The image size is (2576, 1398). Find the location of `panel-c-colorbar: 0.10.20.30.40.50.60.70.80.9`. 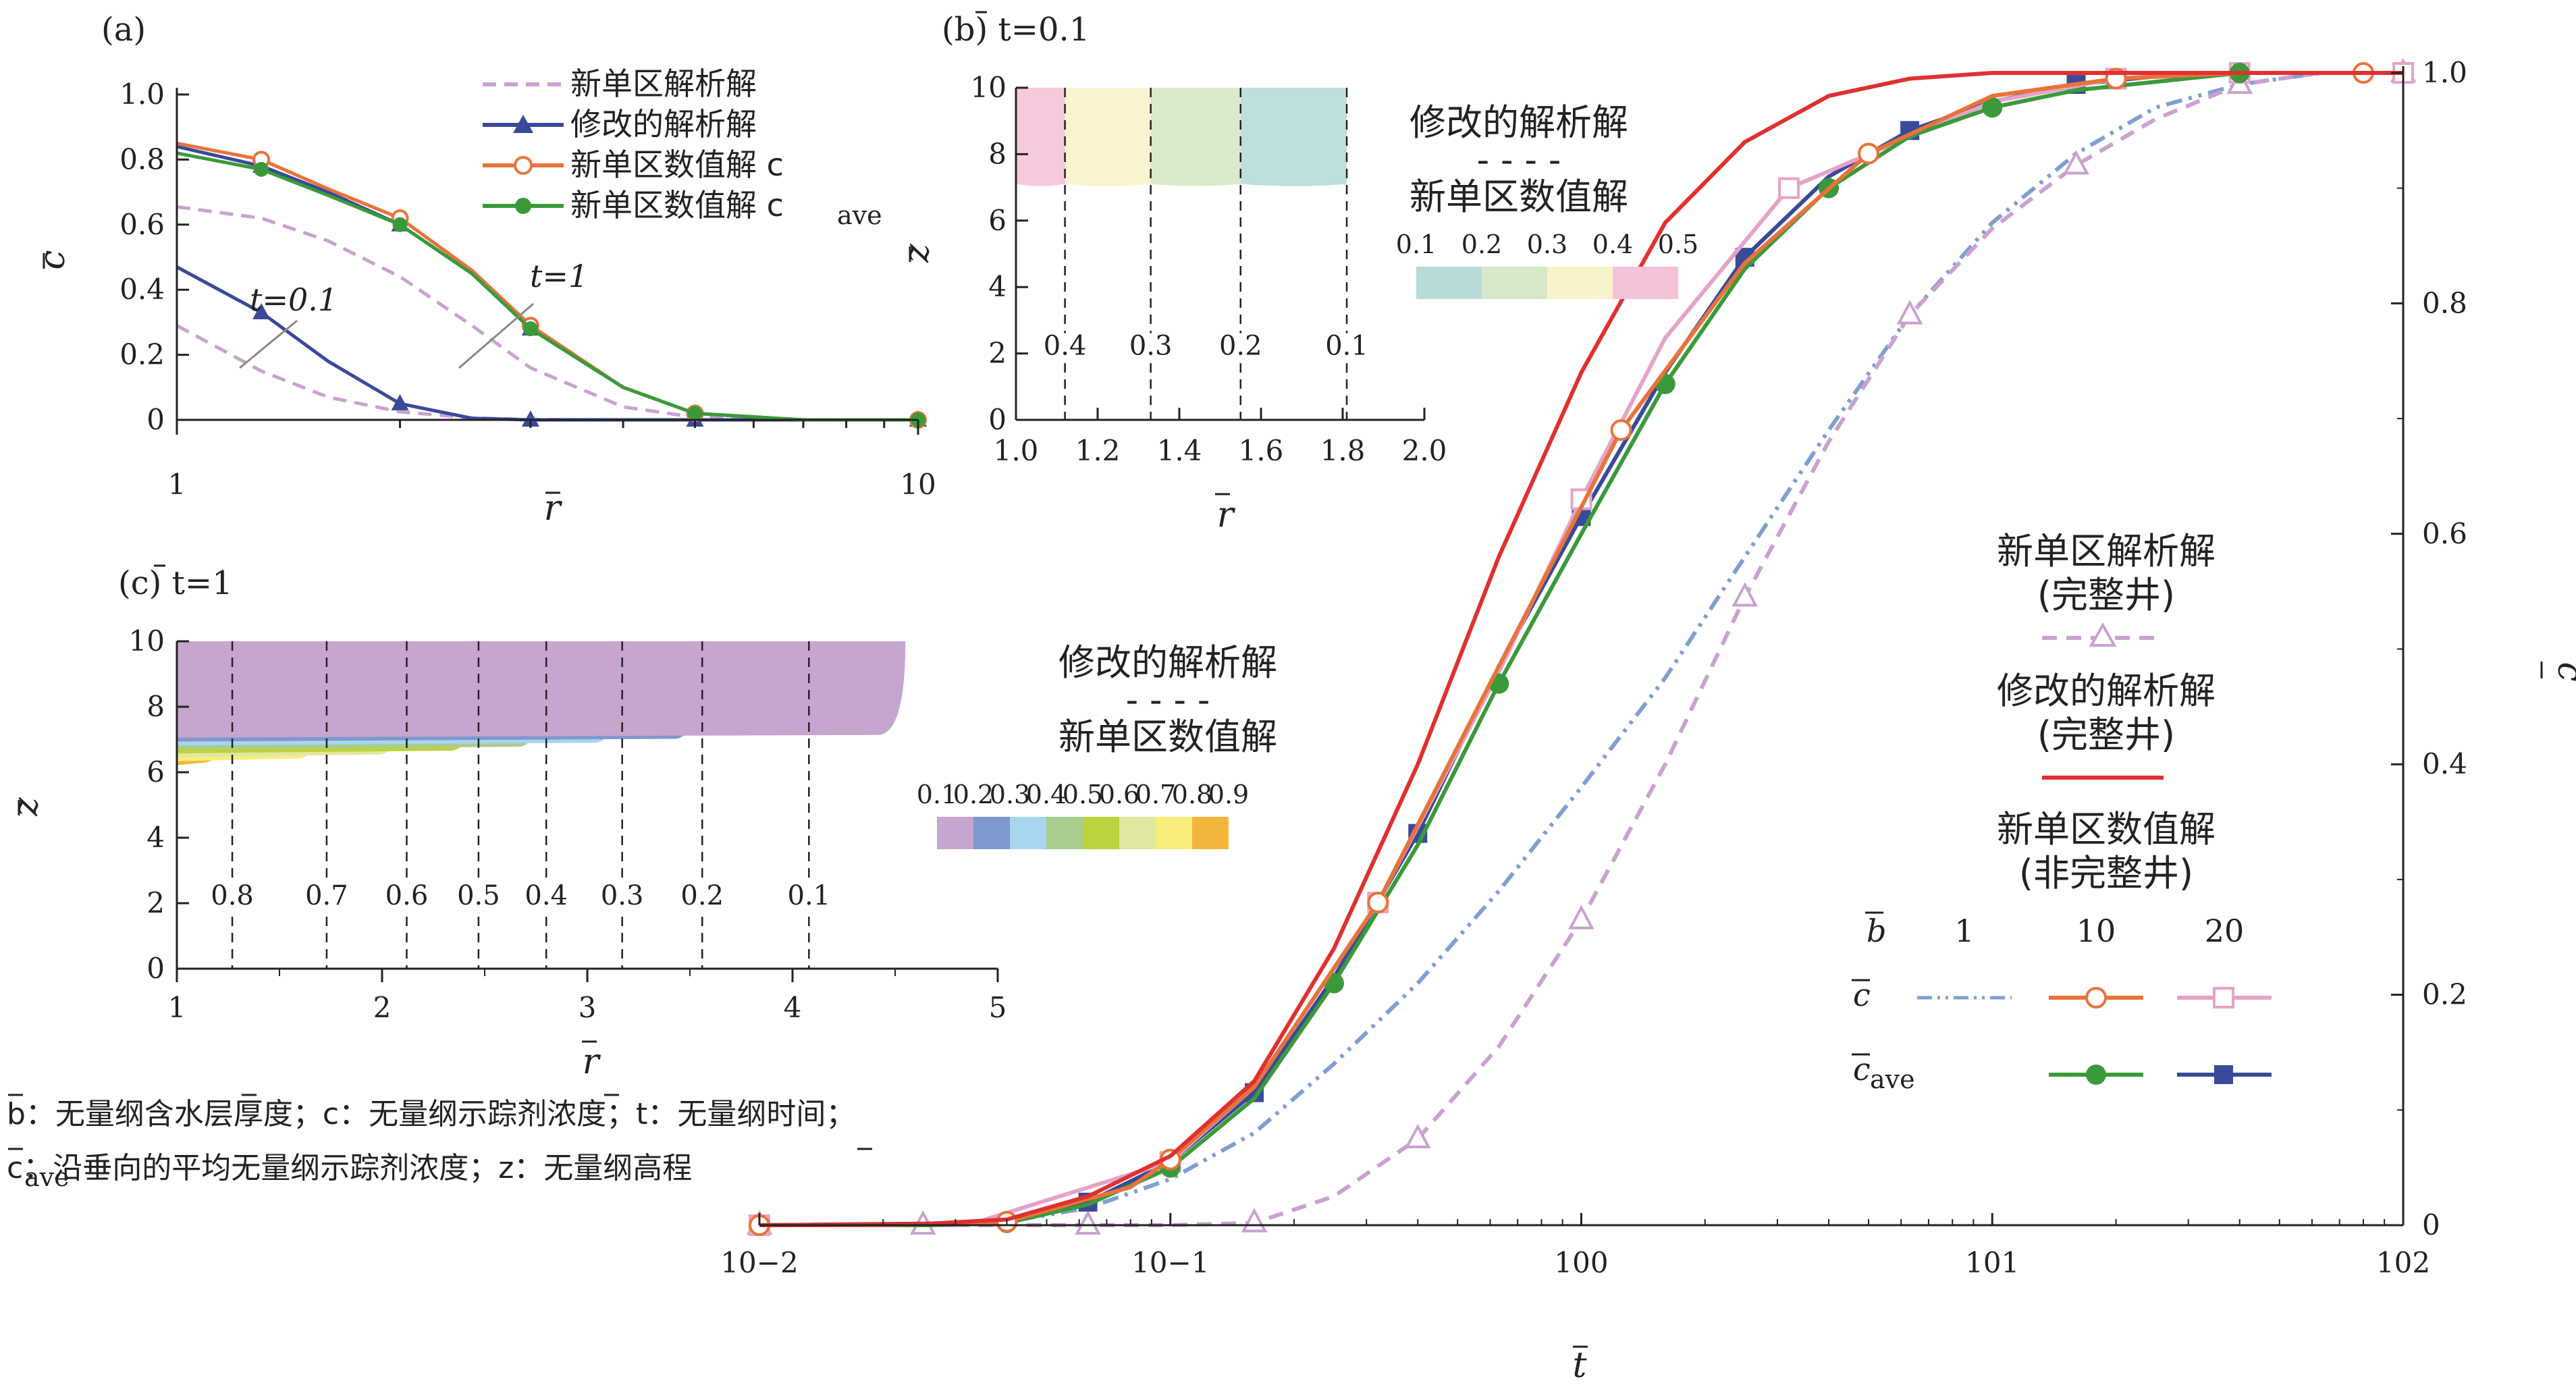

panel-c-colorbar: 0.10.20.30.40.50.60.70.80.9 is located at coordinates (1083, 814).